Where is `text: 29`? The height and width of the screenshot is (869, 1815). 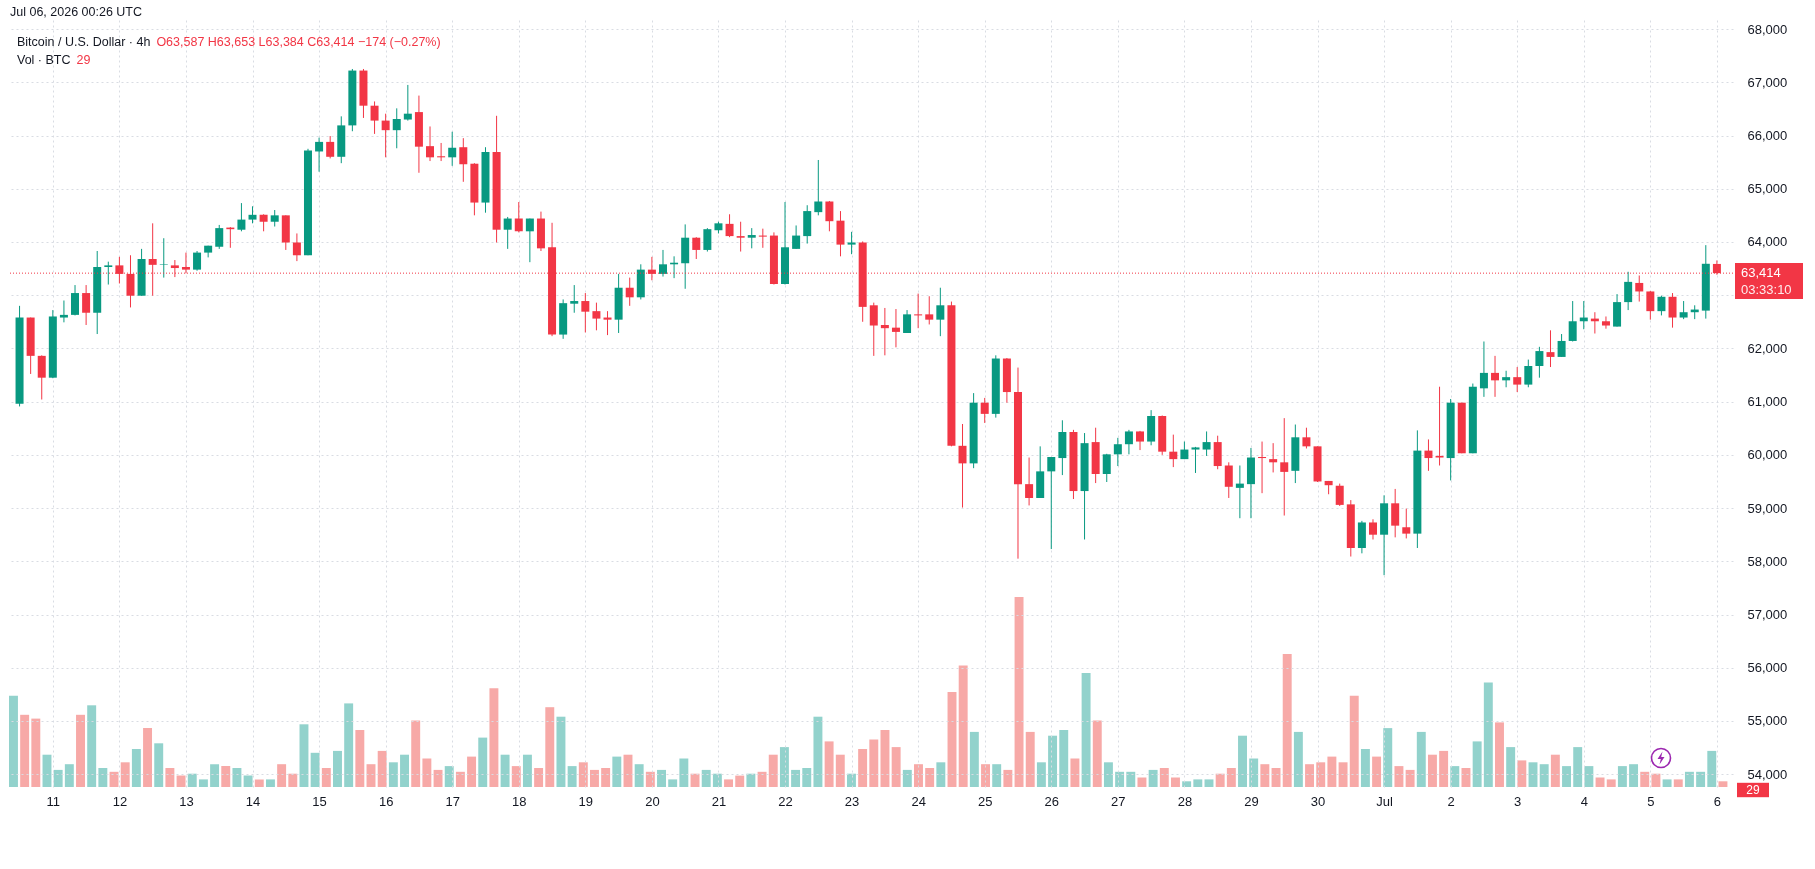 text: 29 is located at coordinates (1753, 790).